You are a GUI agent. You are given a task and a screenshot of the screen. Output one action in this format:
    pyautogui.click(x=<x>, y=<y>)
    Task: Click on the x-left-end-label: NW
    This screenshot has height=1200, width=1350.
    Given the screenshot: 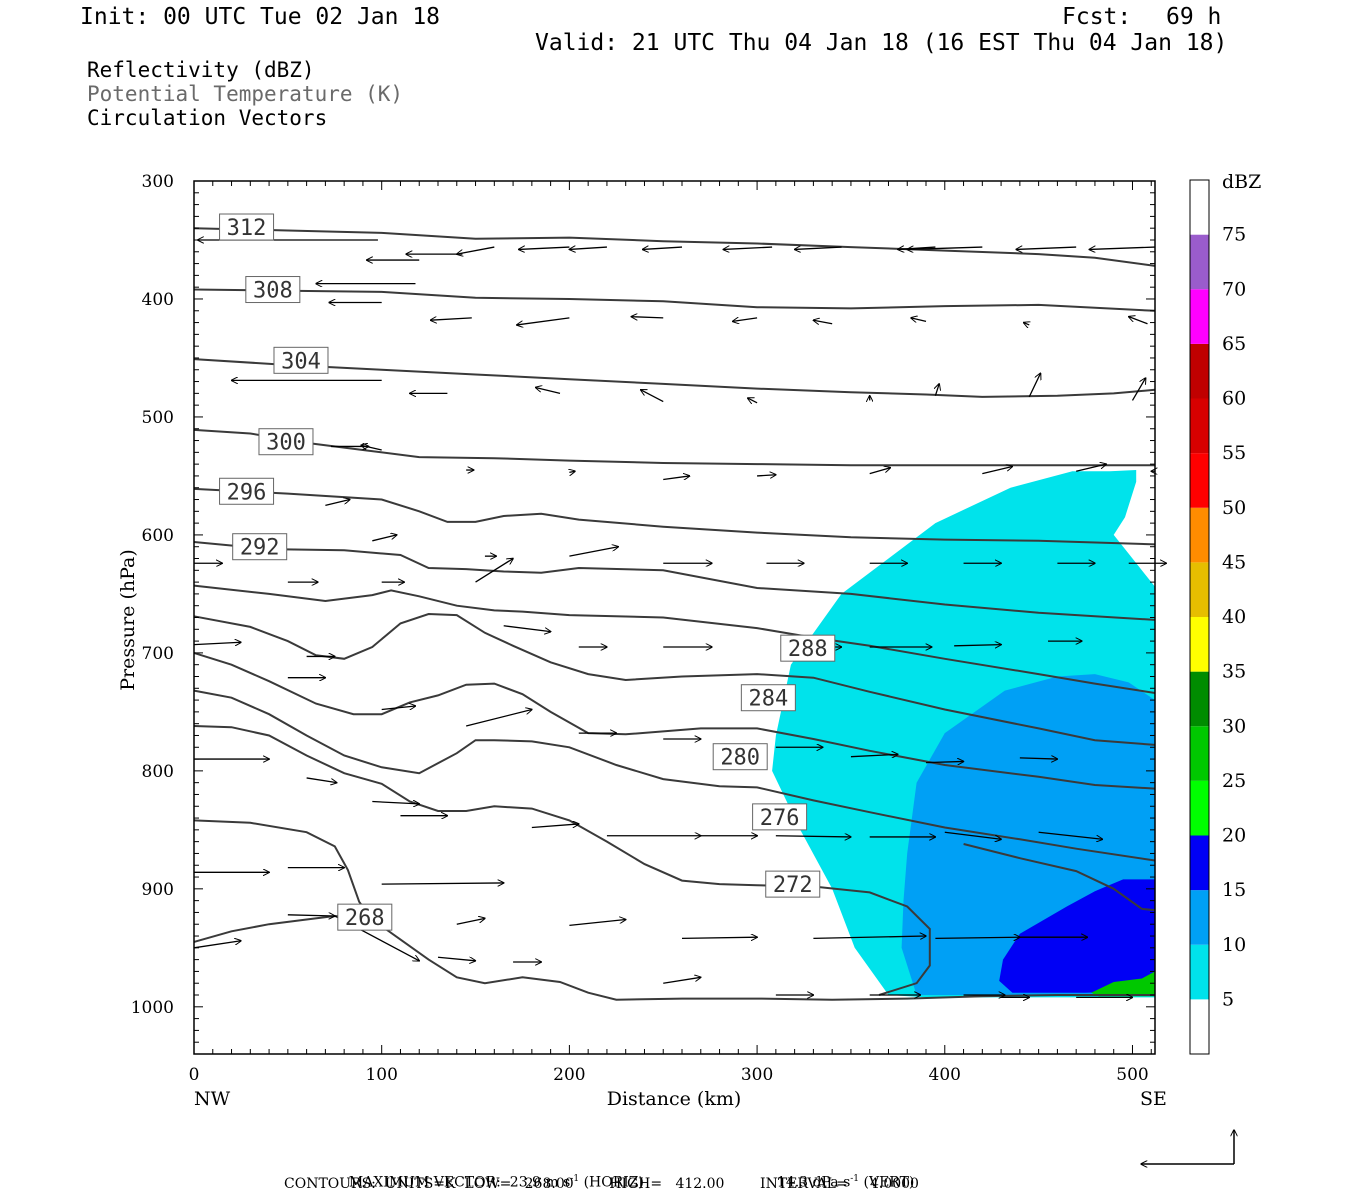 What is the action you would take?
    pyautogui.click(x=212, y=1099)
    